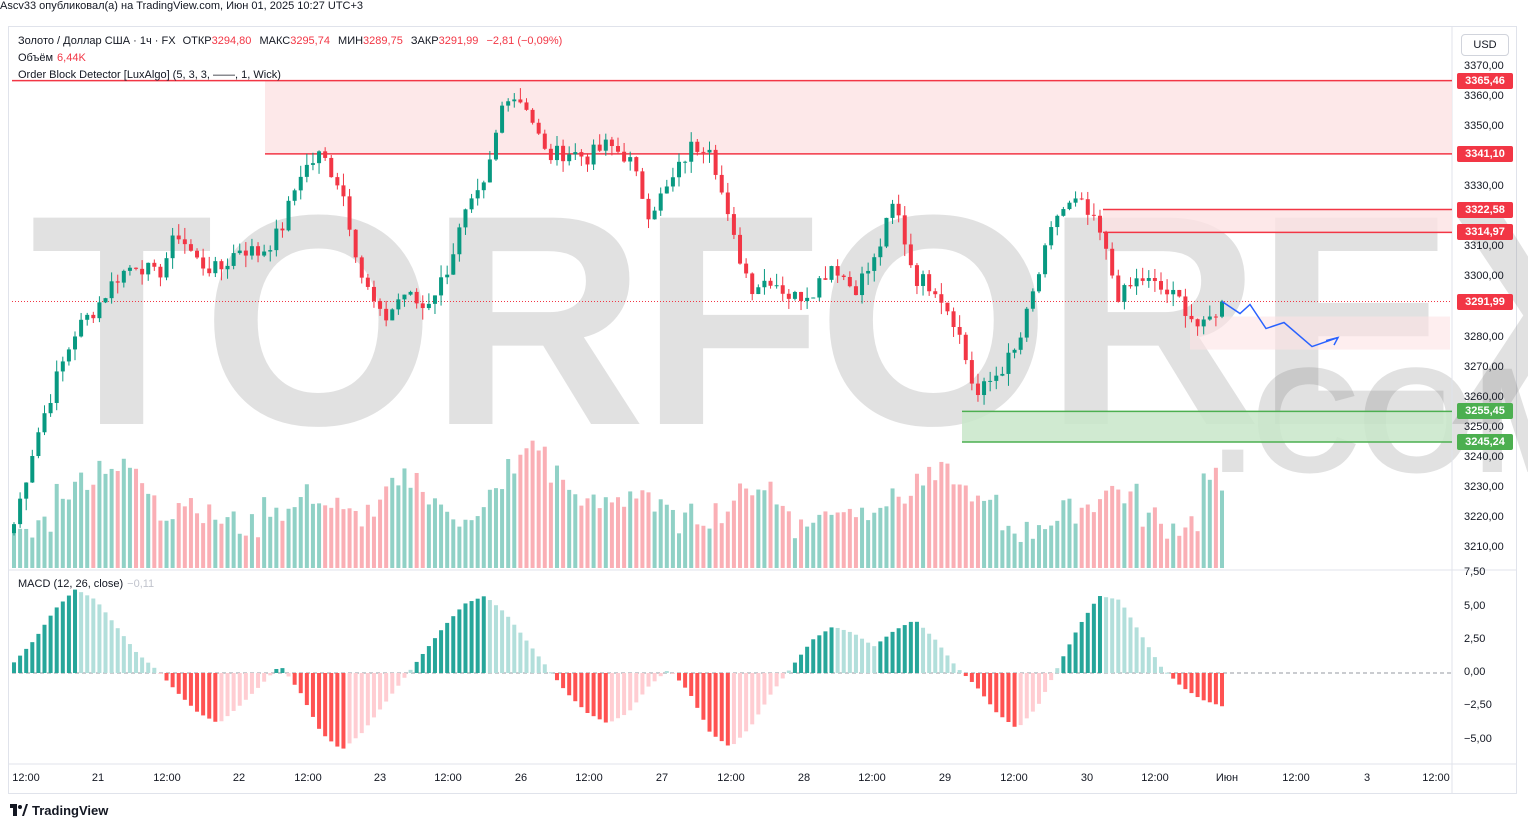 The width and height of the screenshot is (1528, 828). Describe the element at coordinates (1484, 186) in the screenshot. I see `price-axis-label: 3330,00` at that location.